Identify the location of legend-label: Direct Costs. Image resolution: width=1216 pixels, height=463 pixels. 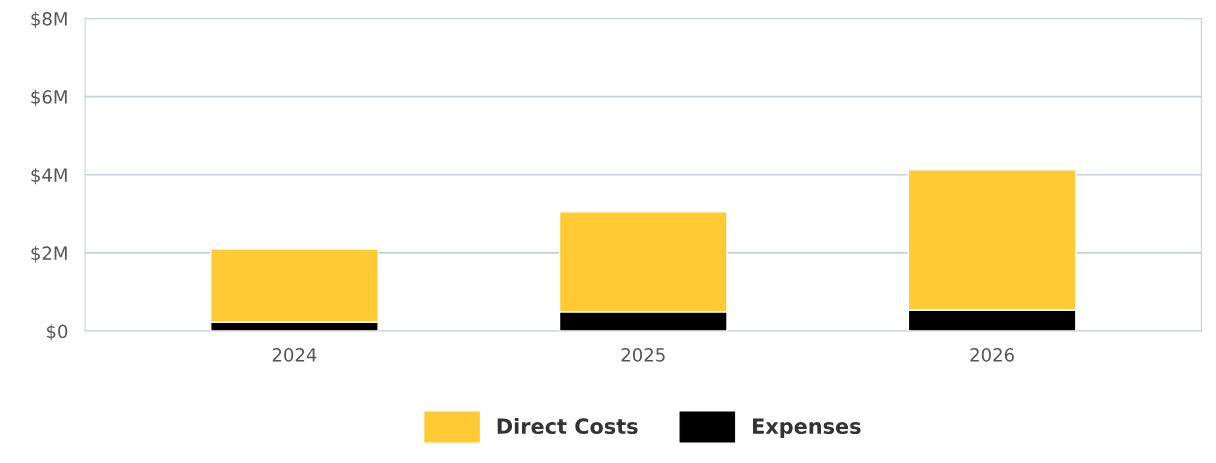
(567, 426).